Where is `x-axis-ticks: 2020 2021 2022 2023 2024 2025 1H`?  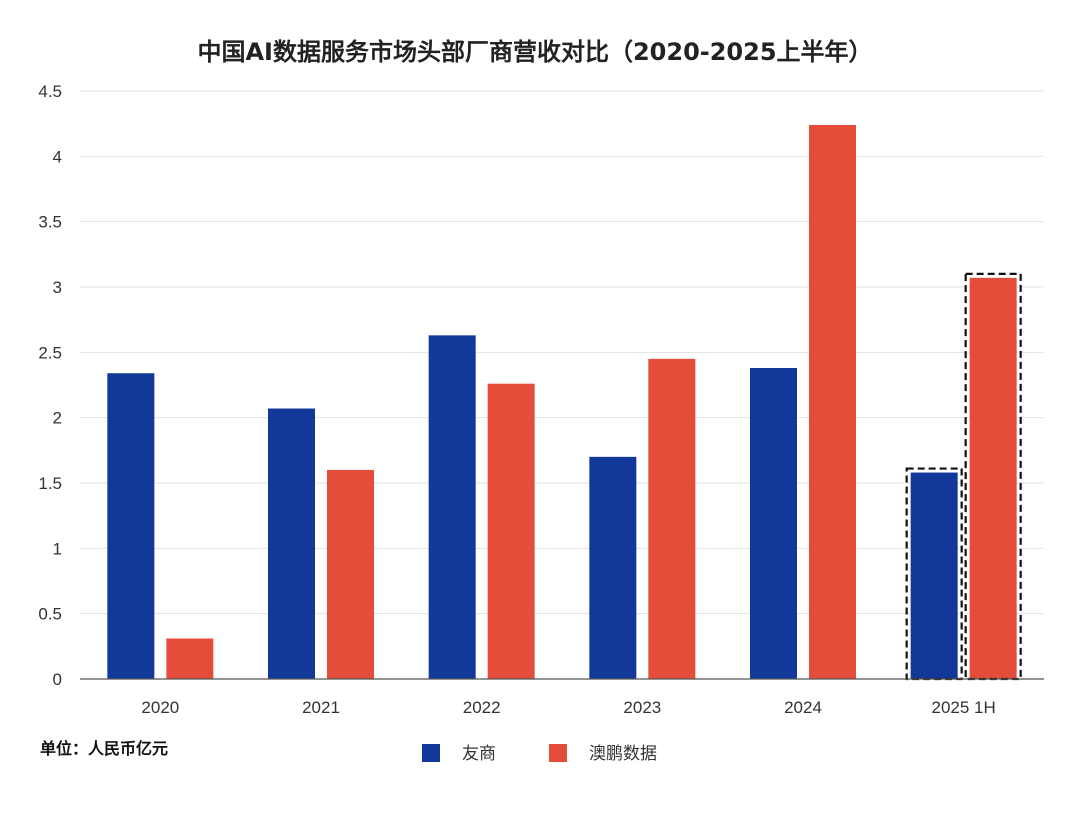 x-axis-ticks: 2020 2021 2022 2023 2024 2025 1H is located at coordinates (568, 707).